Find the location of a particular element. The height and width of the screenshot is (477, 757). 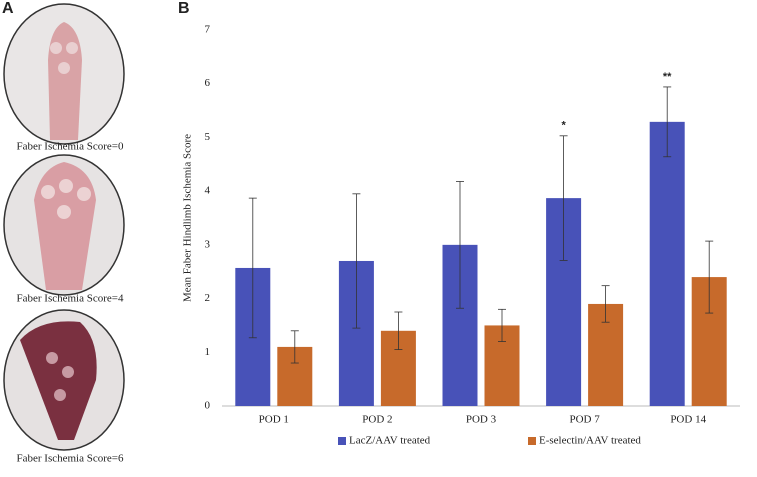

photo-caption: Faber Ischemia Score=0 is located at coordinates (70, 147).